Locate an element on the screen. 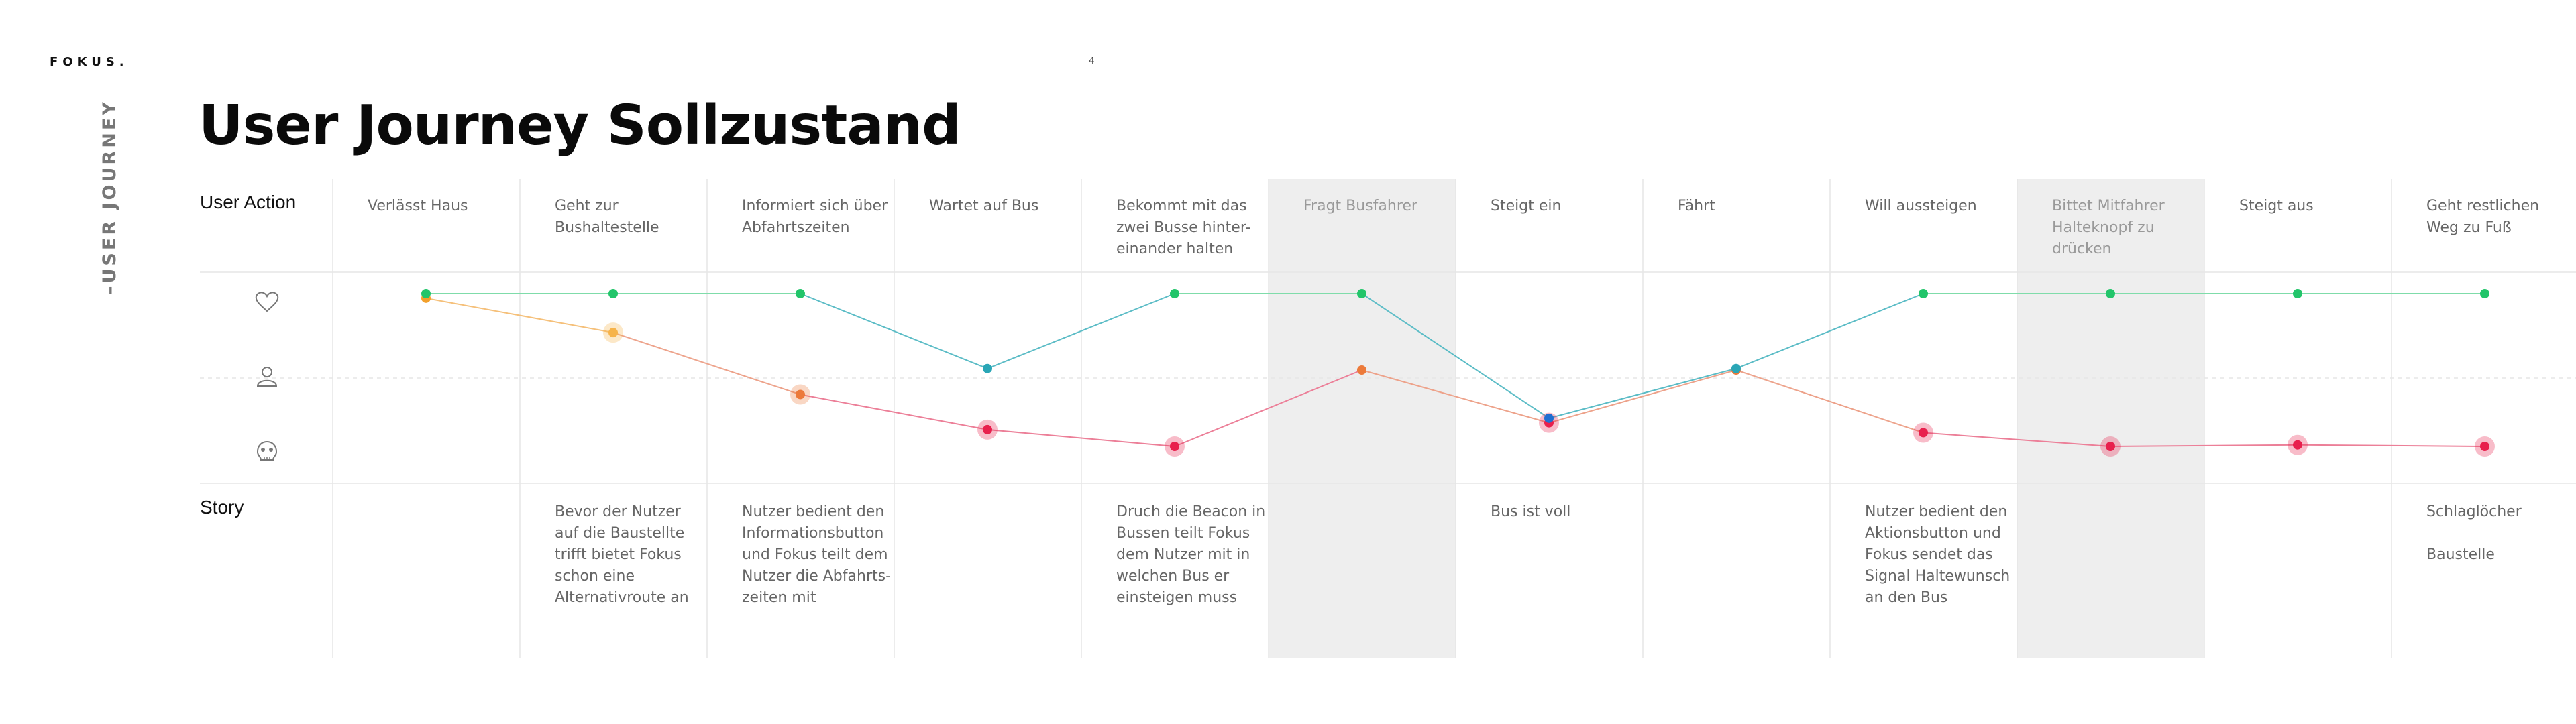 This screenshot has height=724, width=2576. story-text-line: einsteigen muss is located at coordinates (1176, 597).